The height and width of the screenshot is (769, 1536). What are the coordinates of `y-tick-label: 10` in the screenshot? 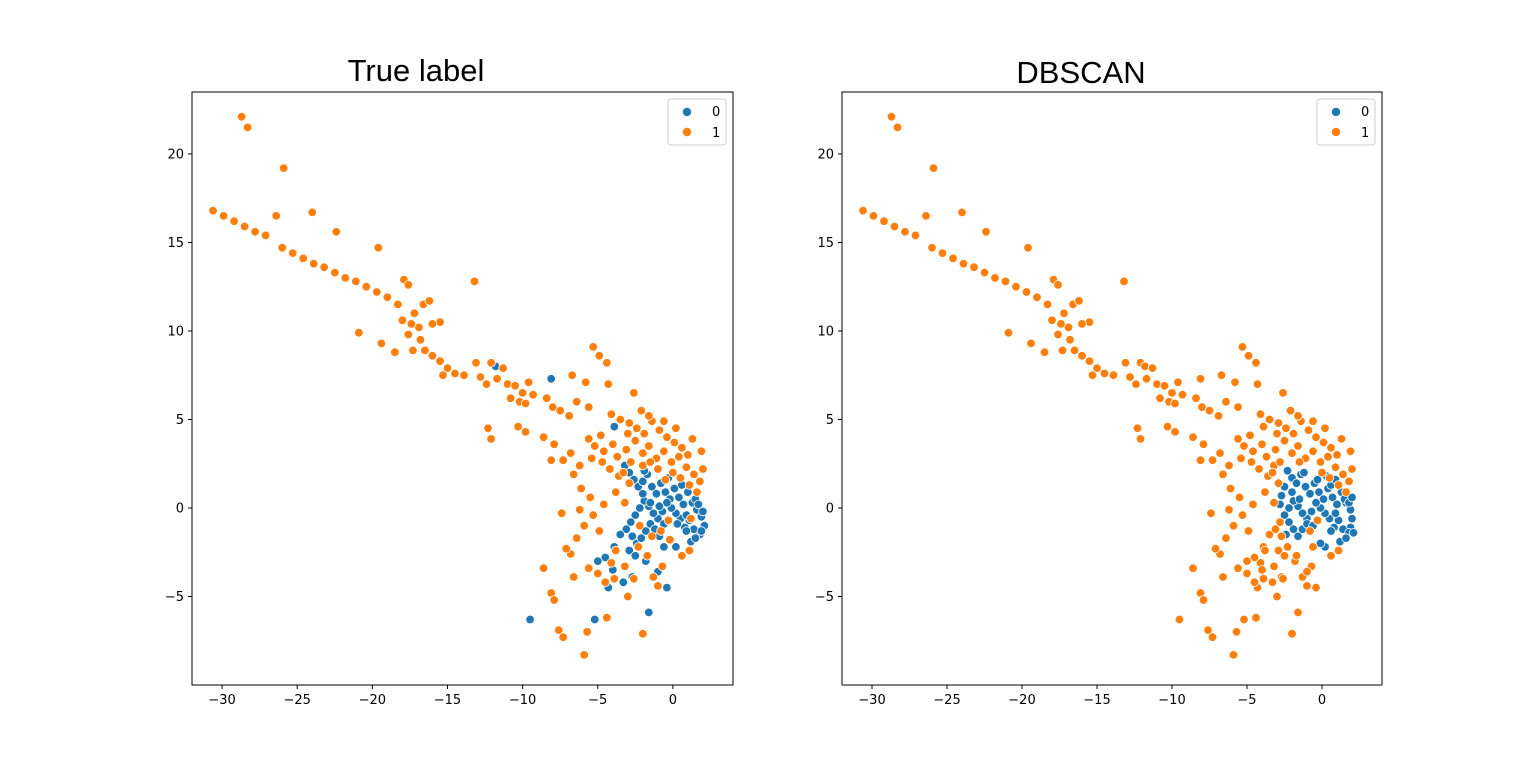 It's located at (175, 331).